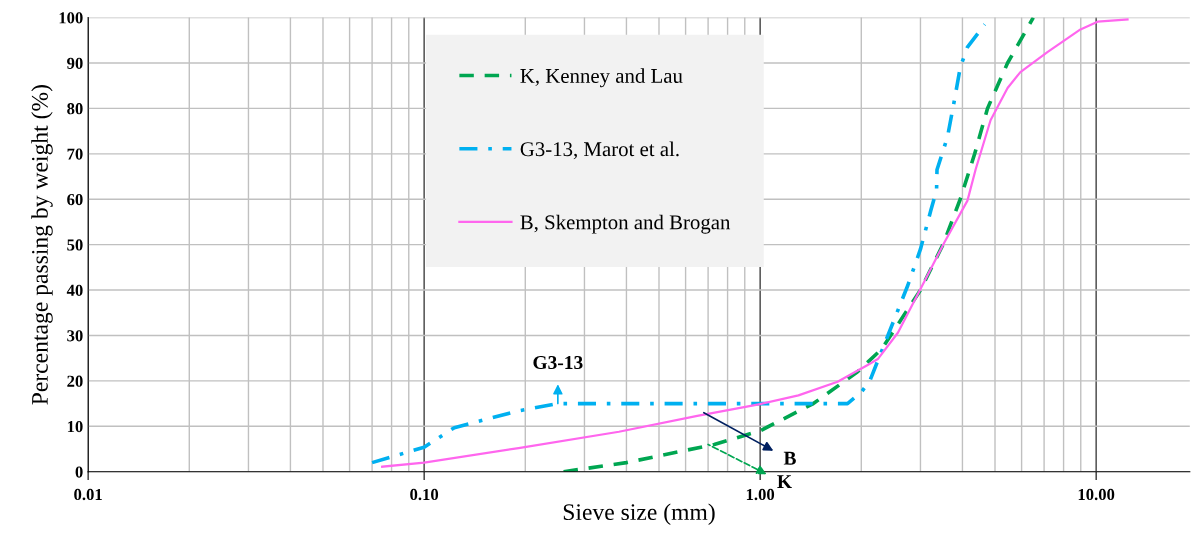 The image size is (1191, 533). Describe the element at coordinates (75, 63) in the screenshot. I see `y-tick-label: 90` at that location.